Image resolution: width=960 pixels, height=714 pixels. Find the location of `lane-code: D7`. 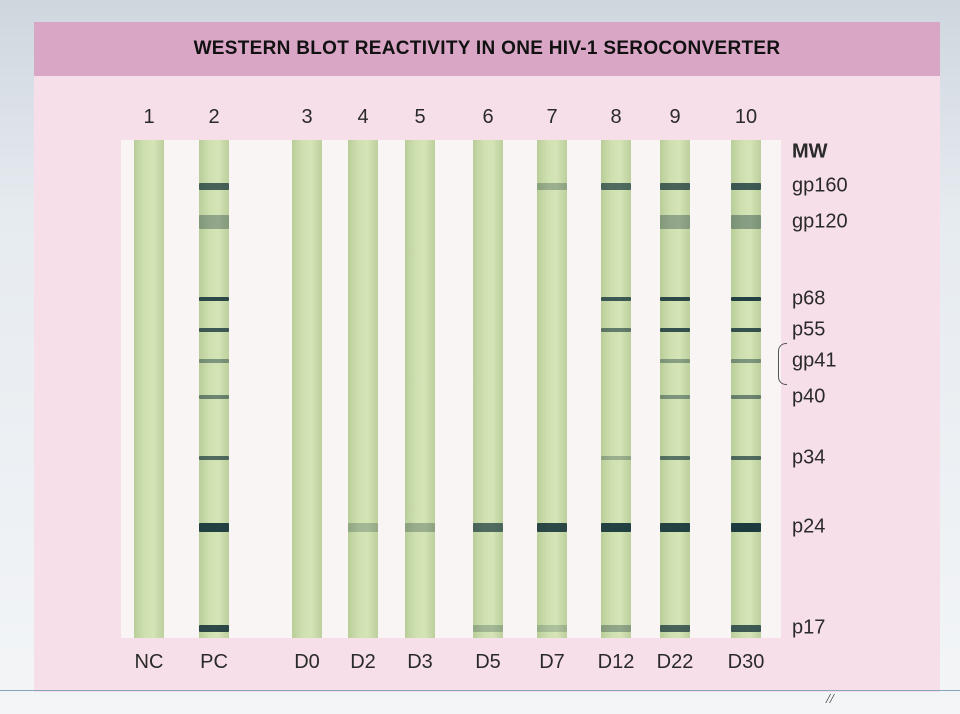

lane-code: D7 is located at coordinates (552, 662).